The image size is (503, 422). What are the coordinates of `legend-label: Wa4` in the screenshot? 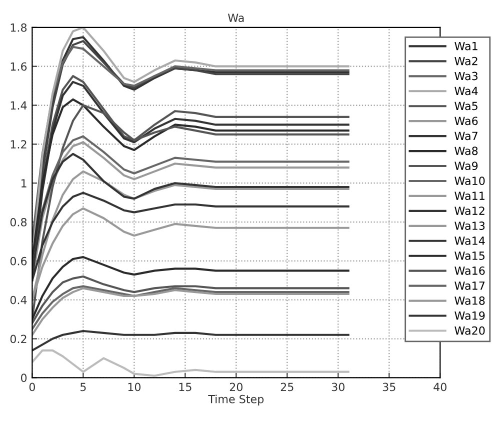 It's located at (466, 91).